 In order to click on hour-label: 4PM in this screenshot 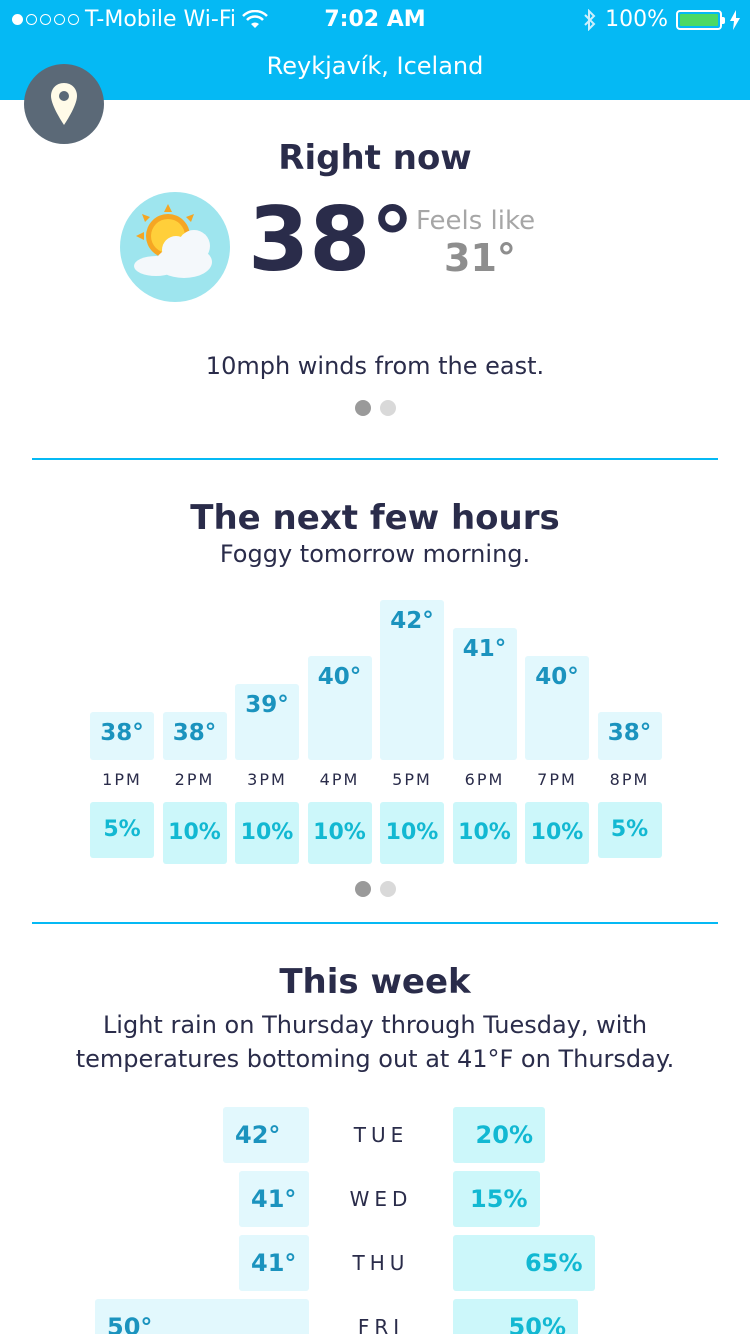, I will do `click(339, 779)`.